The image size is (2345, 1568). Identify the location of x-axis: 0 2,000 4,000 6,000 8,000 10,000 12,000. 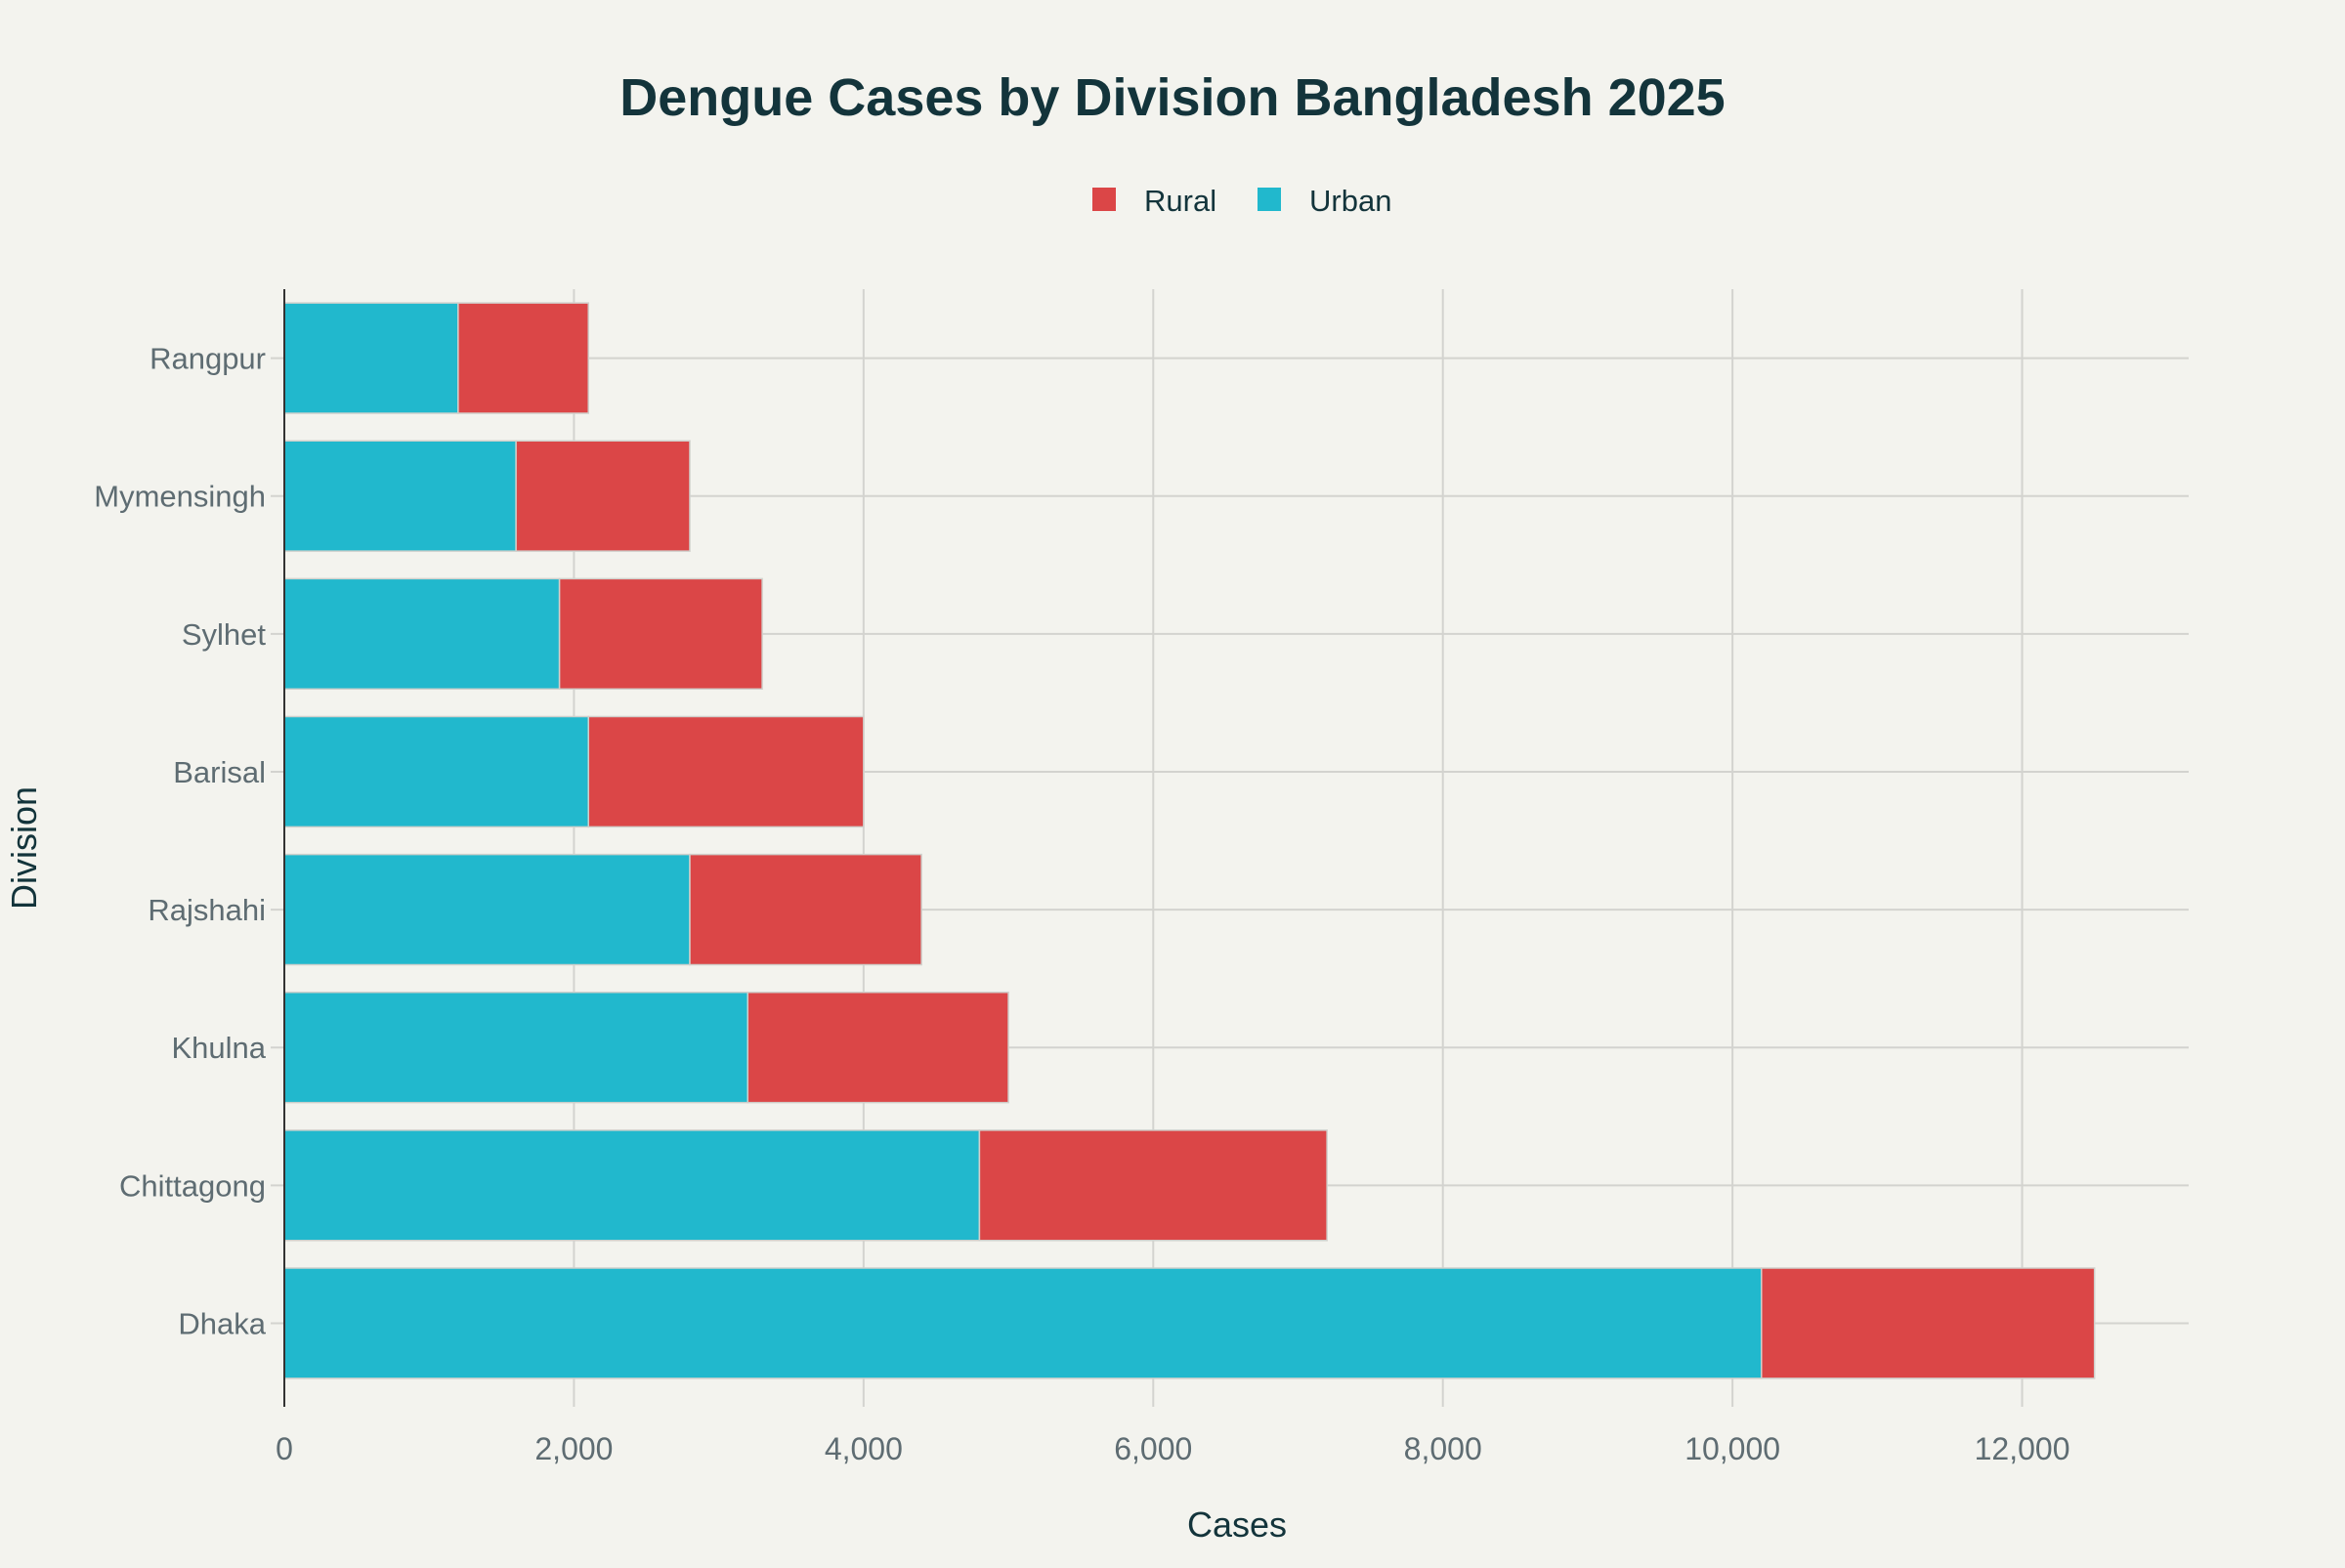
(1172, 1448).